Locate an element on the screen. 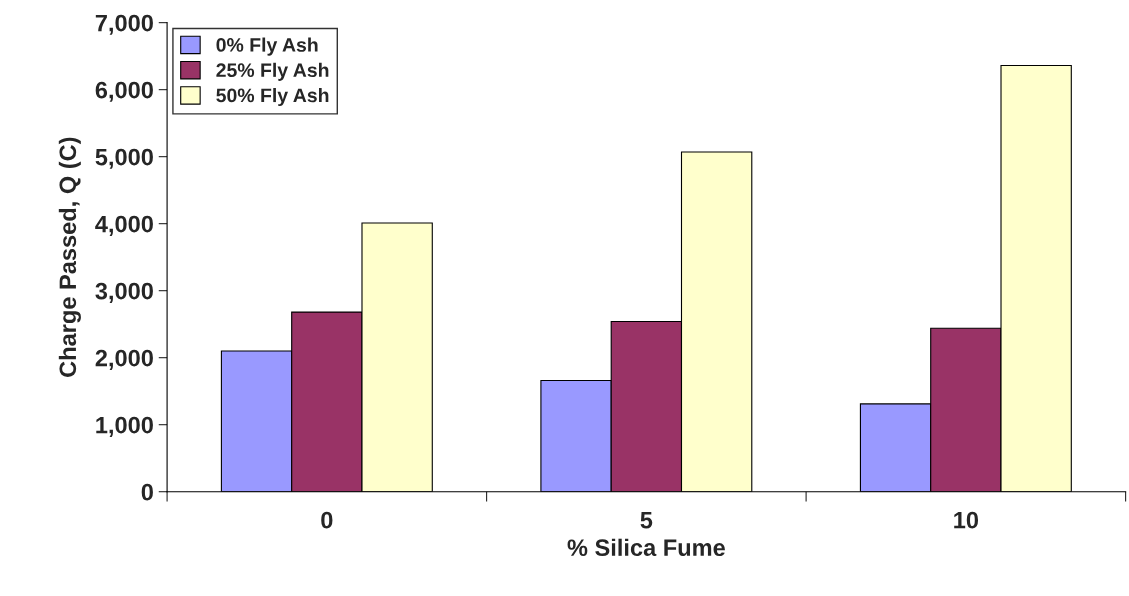 The height and width of the screenshot is (596, 1129). legend-label: 0% Fly Ash is located at coordinates (267, 46).